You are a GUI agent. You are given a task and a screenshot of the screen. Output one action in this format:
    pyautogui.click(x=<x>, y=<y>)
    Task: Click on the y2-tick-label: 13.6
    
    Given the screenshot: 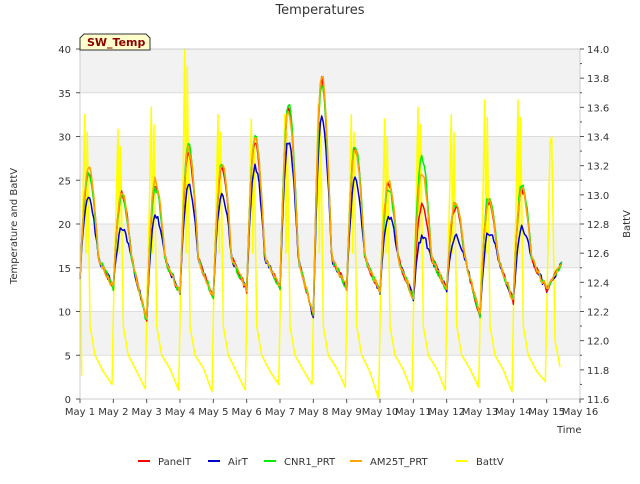 What is the action you would take?
    pyautogui.click(x=598, y=108)
    